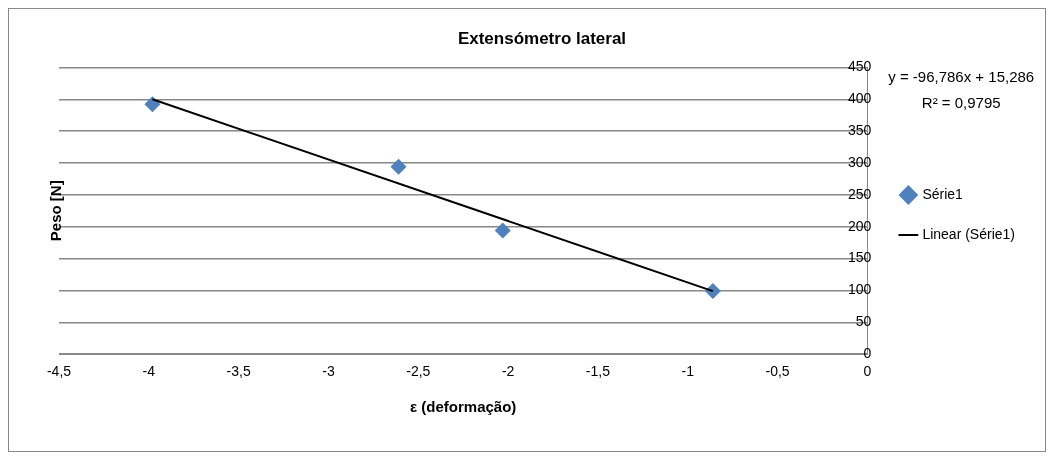  What do you see at coordinates (961, 76) in the screenshot?
I see `text: y = -96,786x + 15,286` at bounding box center [961, 76].